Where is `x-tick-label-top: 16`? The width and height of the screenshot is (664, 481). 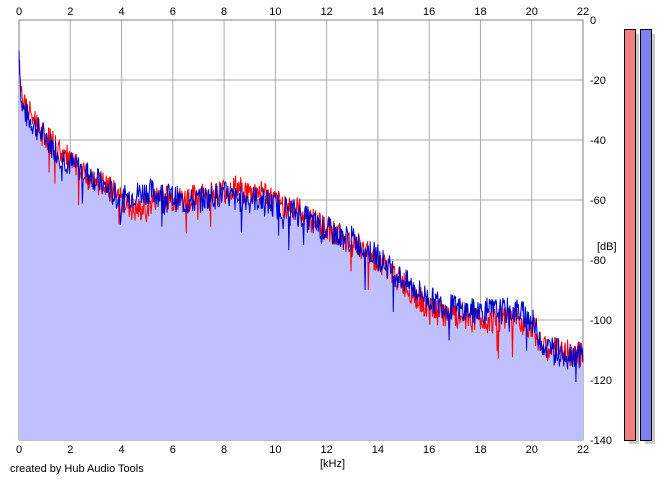 x-tick-label-top: 16 is located at coordinates (429, 12).